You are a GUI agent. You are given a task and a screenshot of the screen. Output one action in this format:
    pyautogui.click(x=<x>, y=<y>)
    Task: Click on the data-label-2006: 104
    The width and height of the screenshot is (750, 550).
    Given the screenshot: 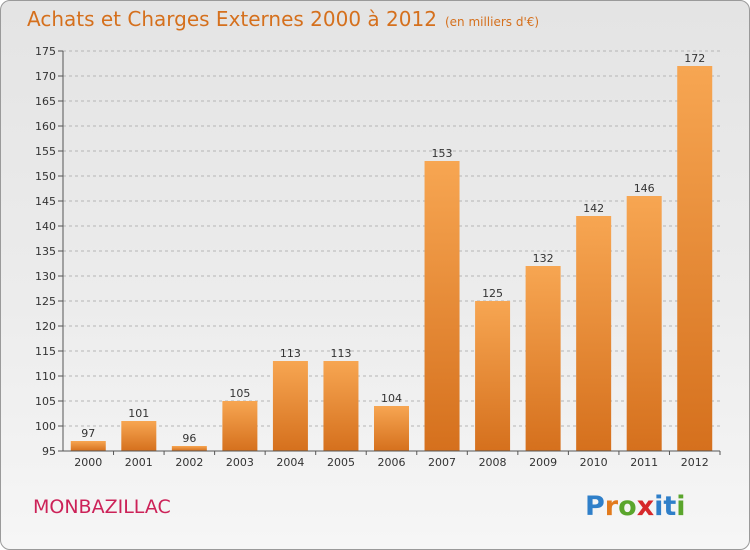 What is the action you would take?
    pyautogui.click(x=391, y=398)
    